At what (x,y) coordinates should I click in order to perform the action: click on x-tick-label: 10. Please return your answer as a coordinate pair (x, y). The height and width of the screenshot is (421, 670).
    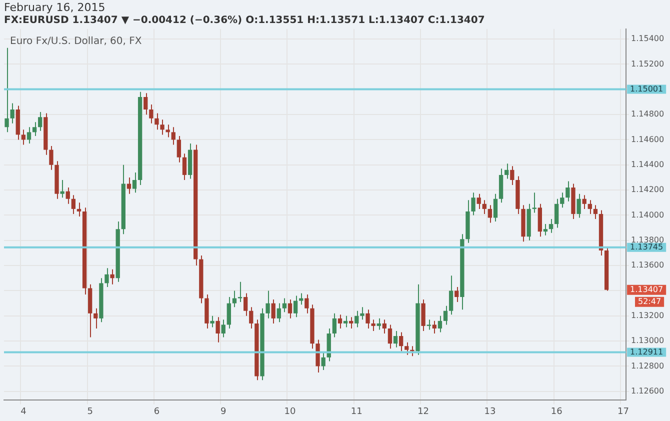
    Looking at the image, I should click on (290, 411).